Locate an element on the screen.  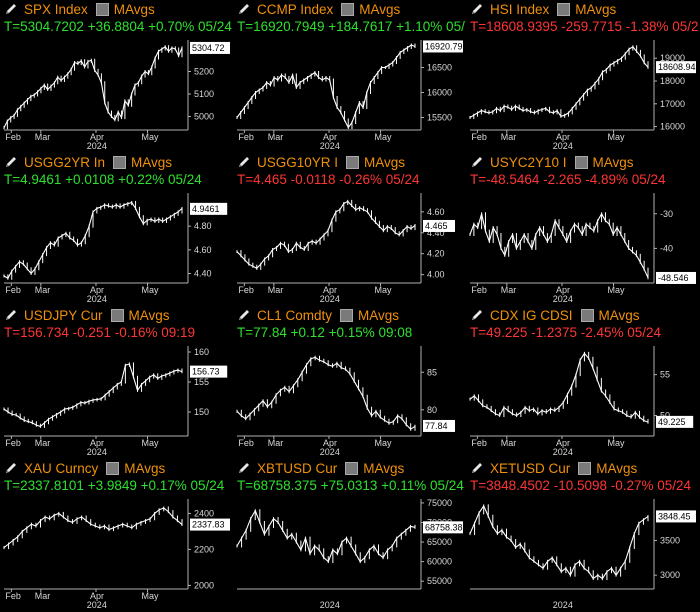
quote-line: T=156.734 -0.251 -0.16% 09:19 is located at coordinates (100, 332).